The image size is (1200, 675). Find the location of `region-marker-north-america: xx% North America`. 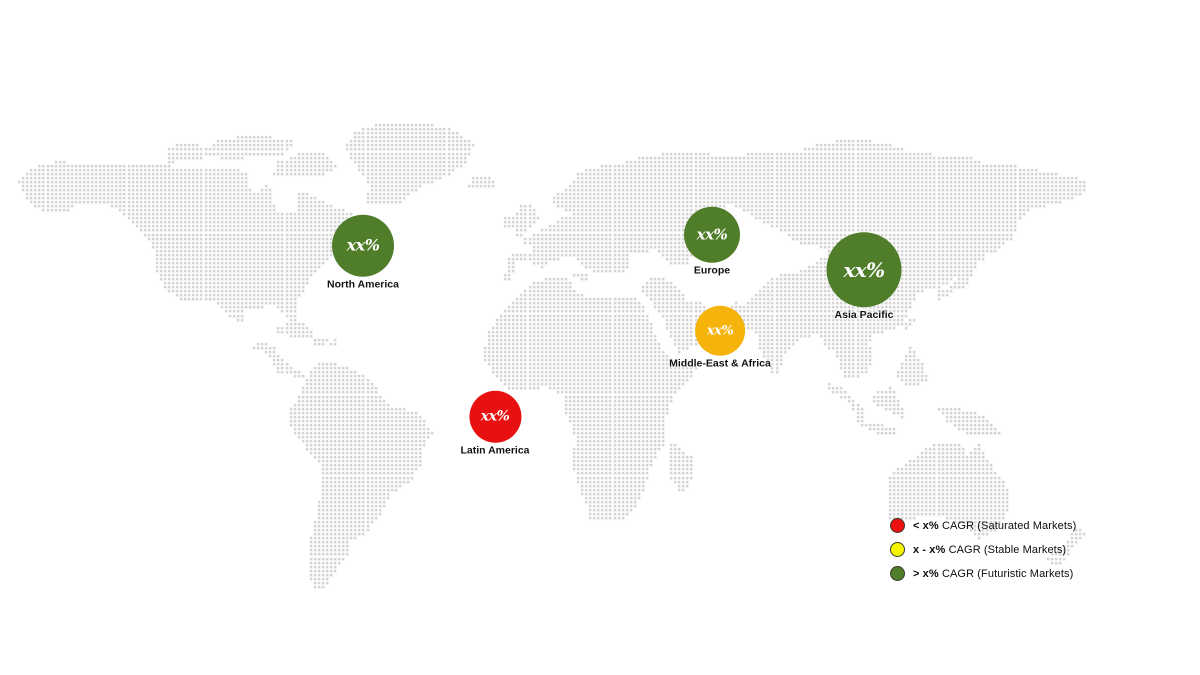

region-marker-north-america: xx% North America is located at coordinates (363, 253).